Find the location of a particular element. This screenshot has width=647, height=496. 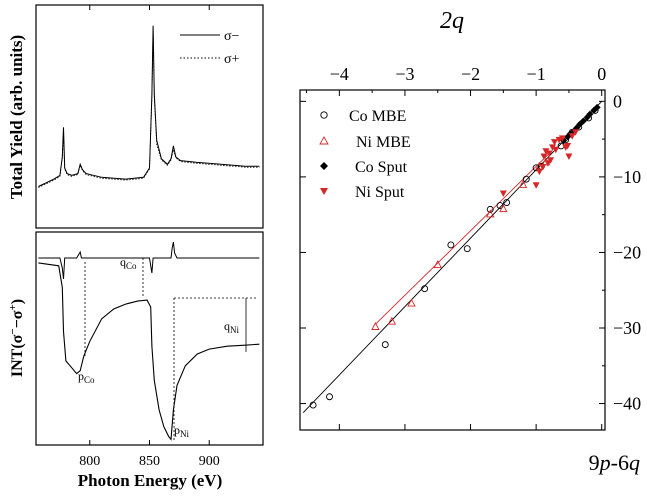

svg-text: pCo is located at coordinates (86, 377).